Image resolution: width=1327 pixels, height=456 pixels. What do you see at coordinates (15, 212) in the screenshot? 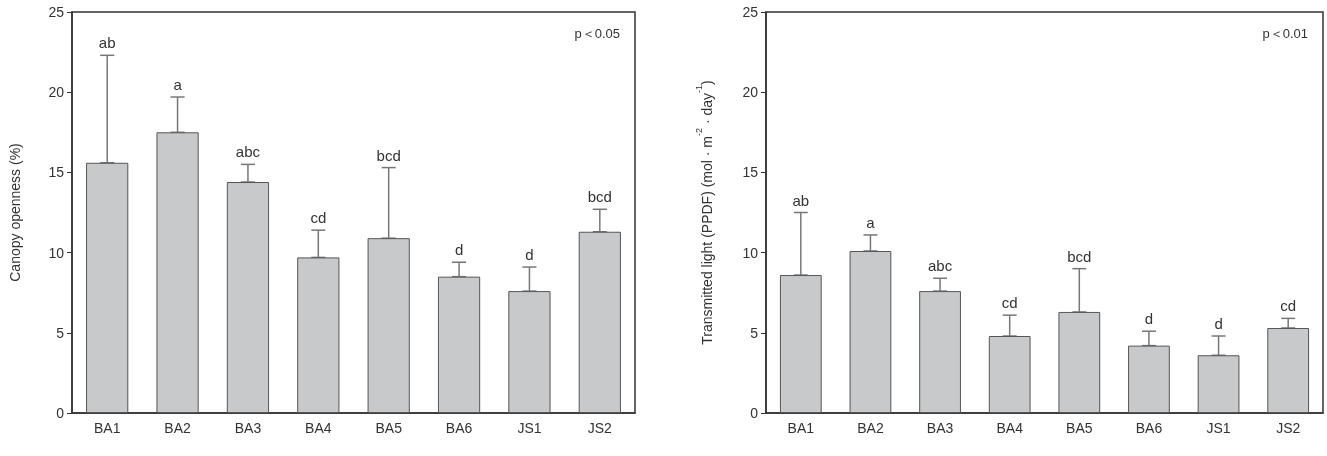
I see `y-axis-title: Canopy openness (%)` at bounding box center [15, 212].